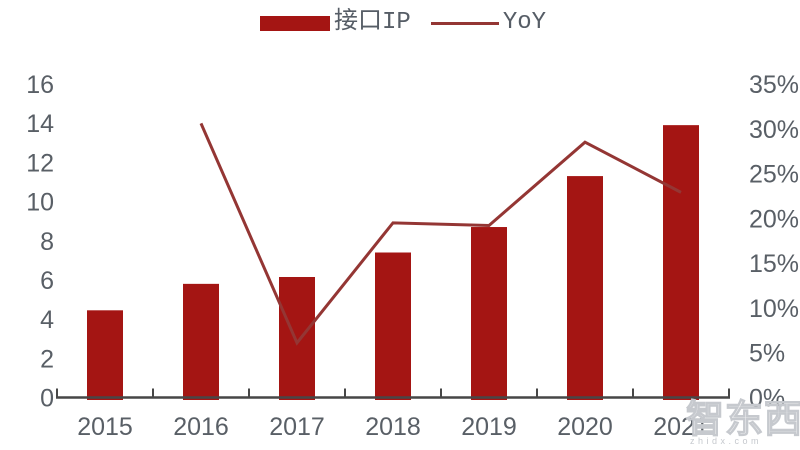 The height and width of the screenshot is (450, 800). I want to click on bar-2016, so click(201, 341).